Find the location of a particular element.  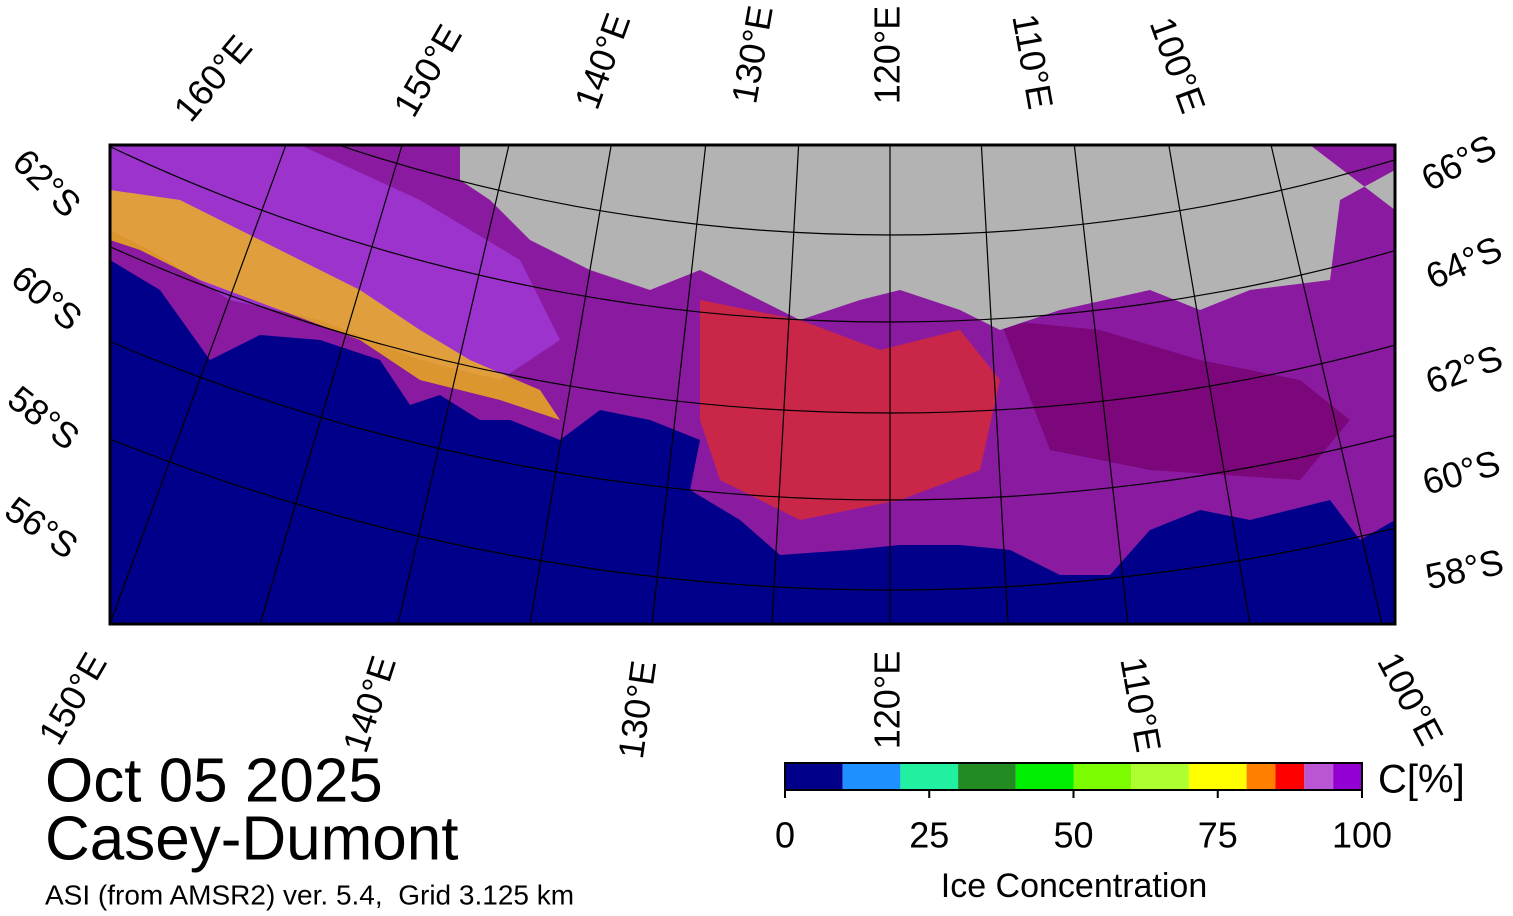

land is located at coordinates (927, 237).